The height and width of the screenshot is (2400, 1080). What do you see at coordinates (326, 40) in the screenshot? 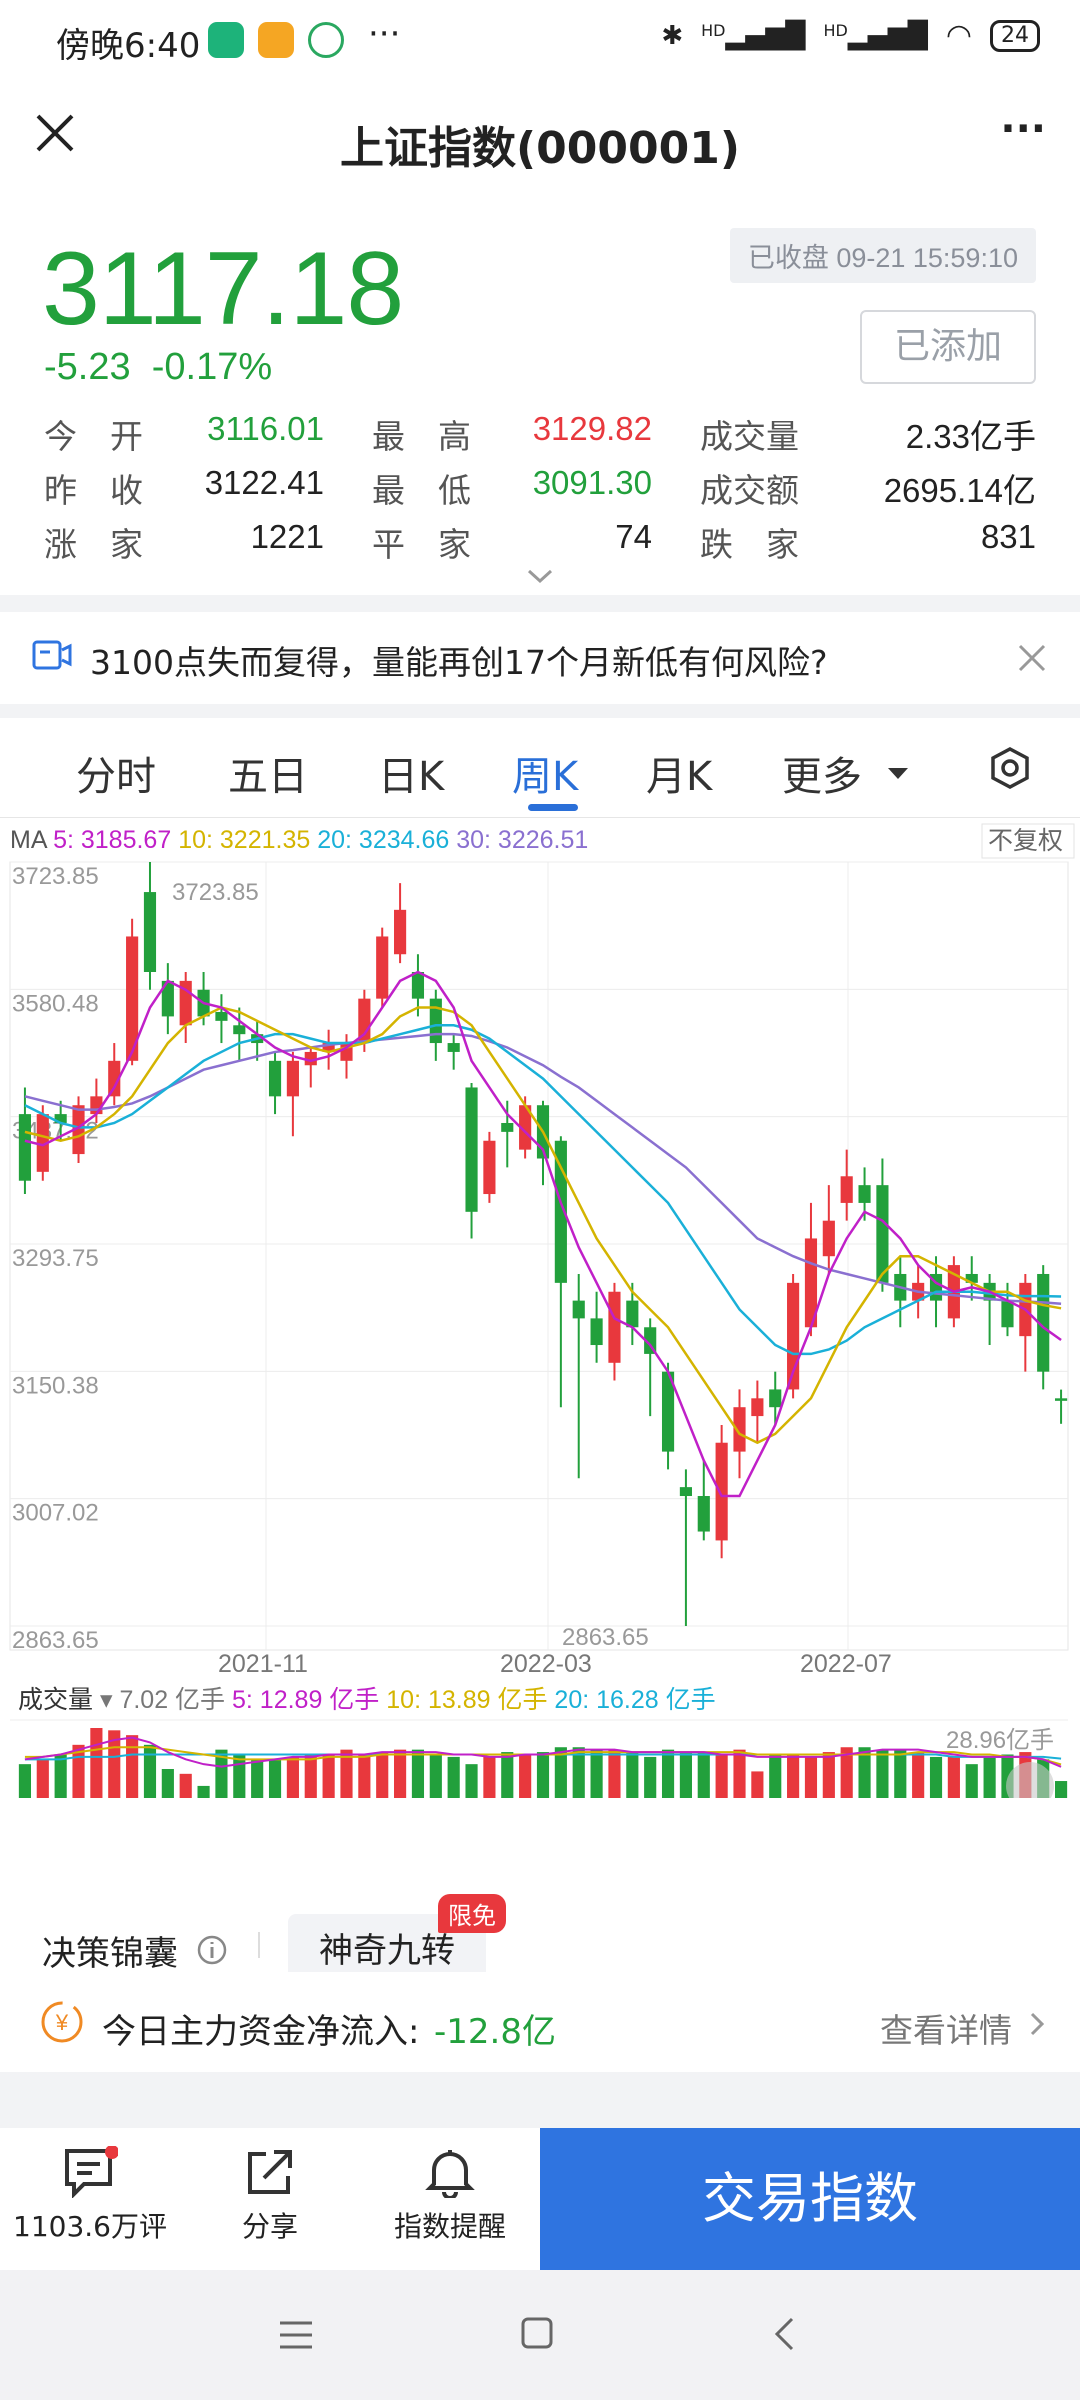
I see `recycle-app-icon` at bounding box center [326, 40].